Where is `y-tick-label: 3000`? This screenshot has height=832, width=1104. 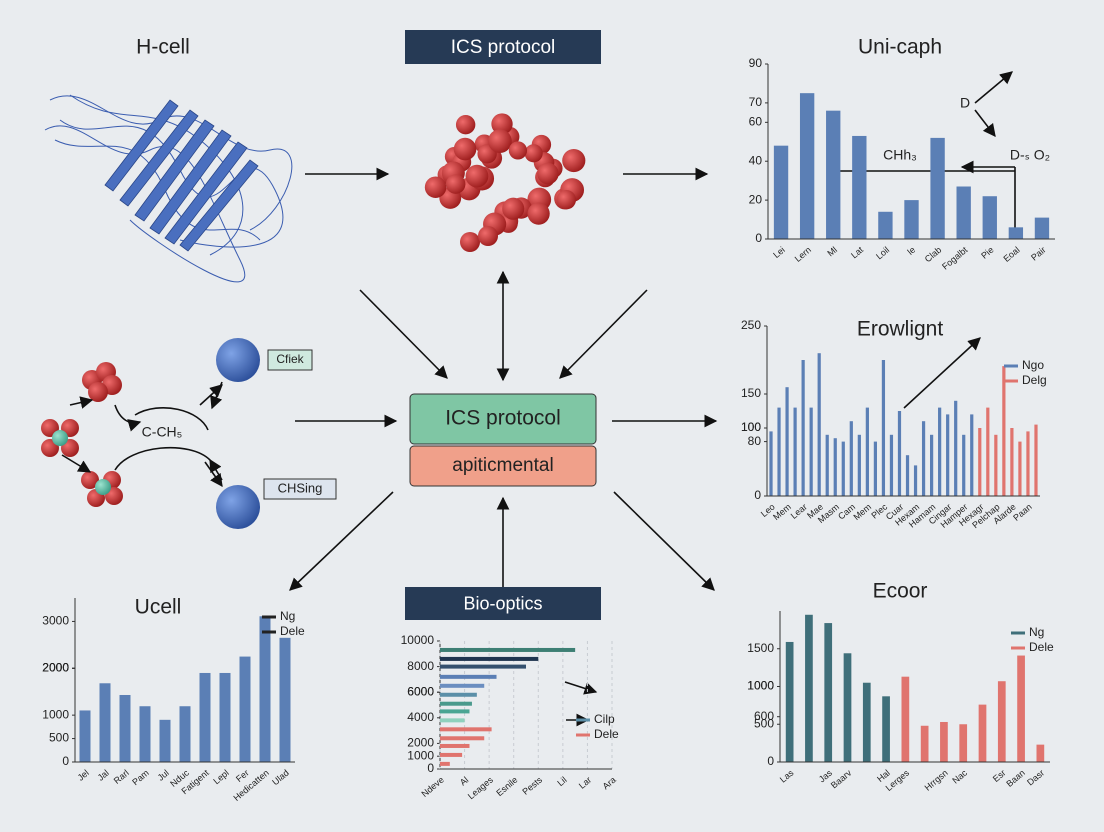
y-tick-label: 3000 is located at coordinates (55, 621).